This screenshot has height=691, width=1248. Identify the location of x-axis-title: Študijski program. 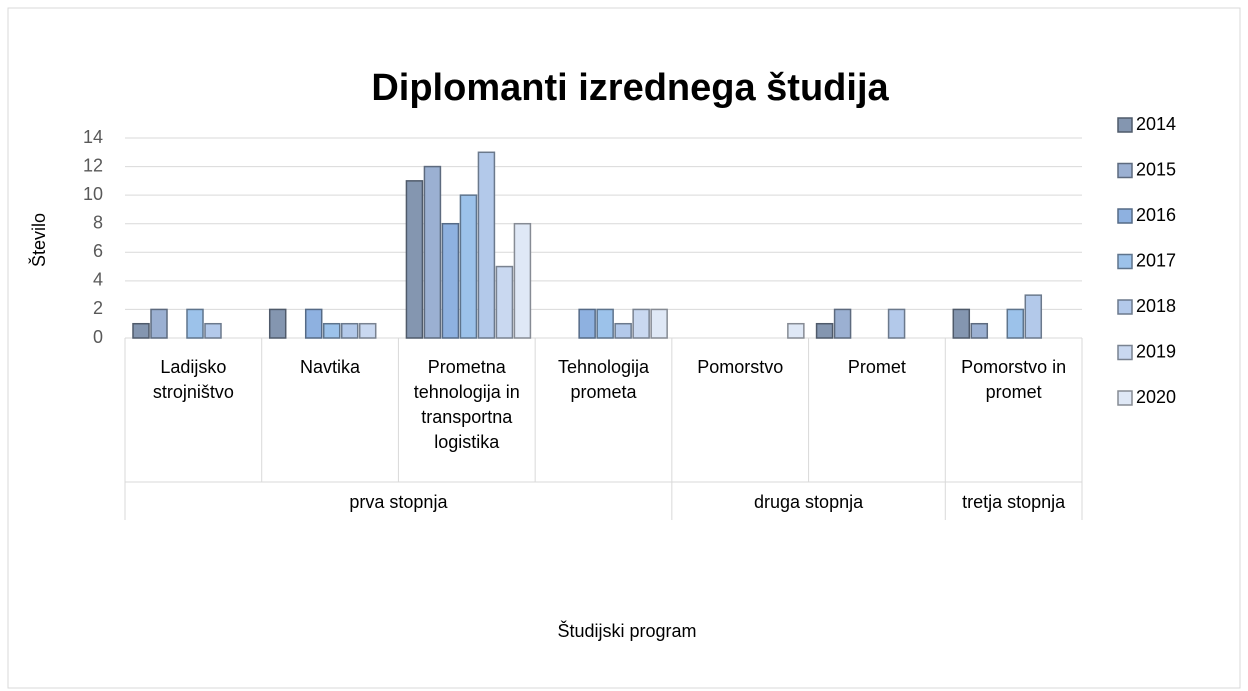
(626, 630).